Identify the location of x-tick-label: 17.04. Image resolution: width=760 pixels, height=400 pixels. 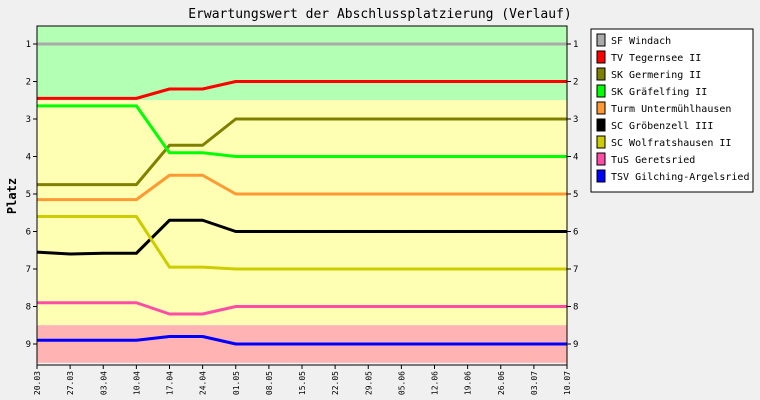
(170, 383).